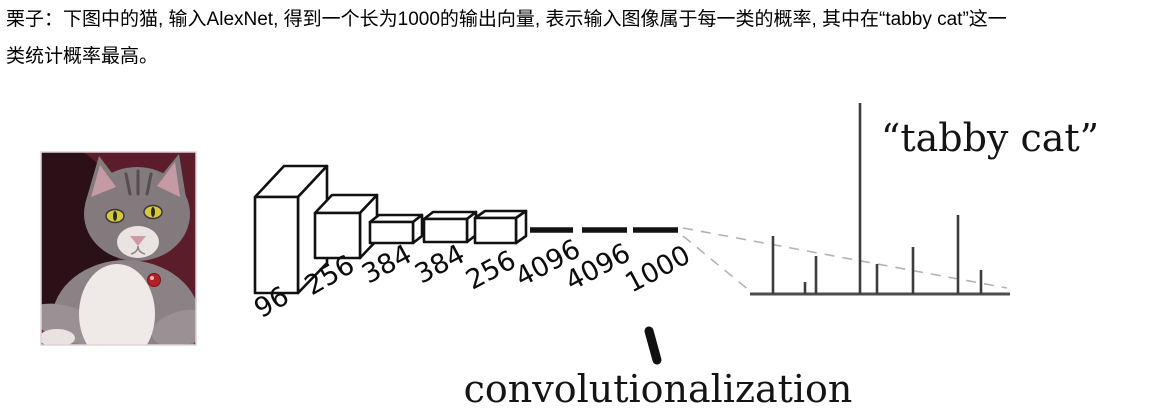 This screenshot has width=1149, height=419. Describe the element at coordinates (173, 327) in the screenshot. I see `cat-arm-right` at that location.